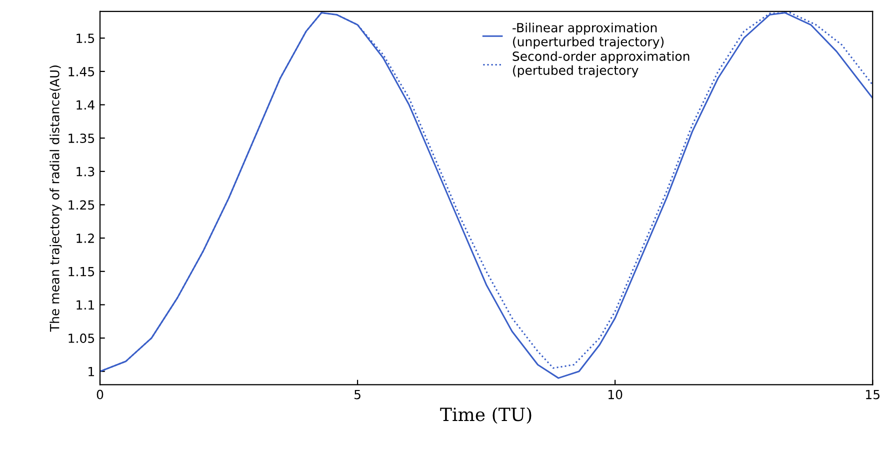 This screenshot has width=885, height=458. What do you see at coordinates (91, 371) in the screenshot?
I see `y-tick-label: 1` at bounding box center [91, 371].